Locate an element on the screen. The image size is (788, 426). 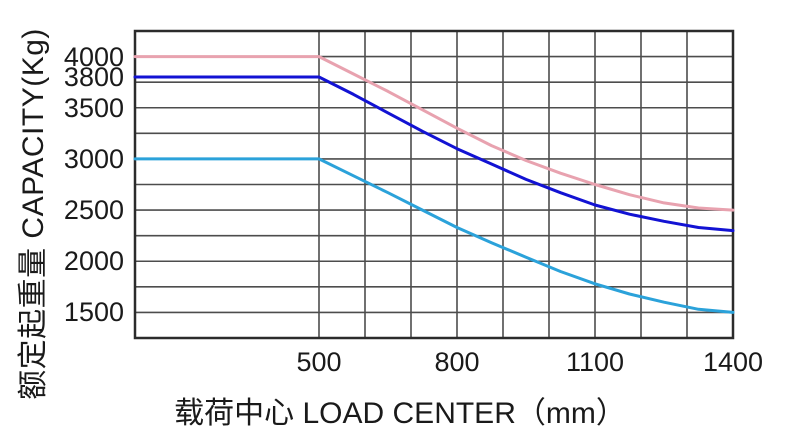
x-tick-label-800: 800 is located at coordinates (457, 362).